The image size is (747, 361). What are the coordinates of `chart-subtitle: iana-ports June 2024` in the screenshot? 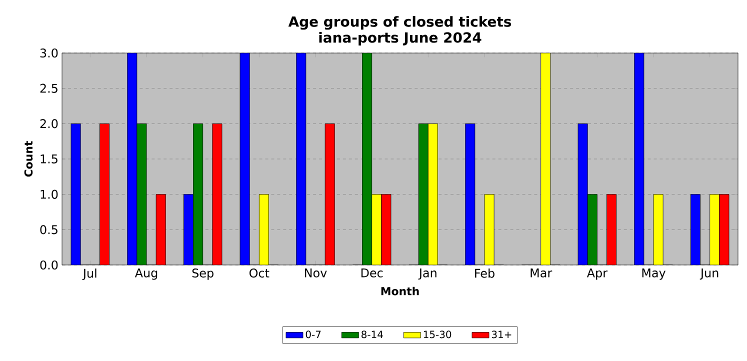 It's located at (400, 39).